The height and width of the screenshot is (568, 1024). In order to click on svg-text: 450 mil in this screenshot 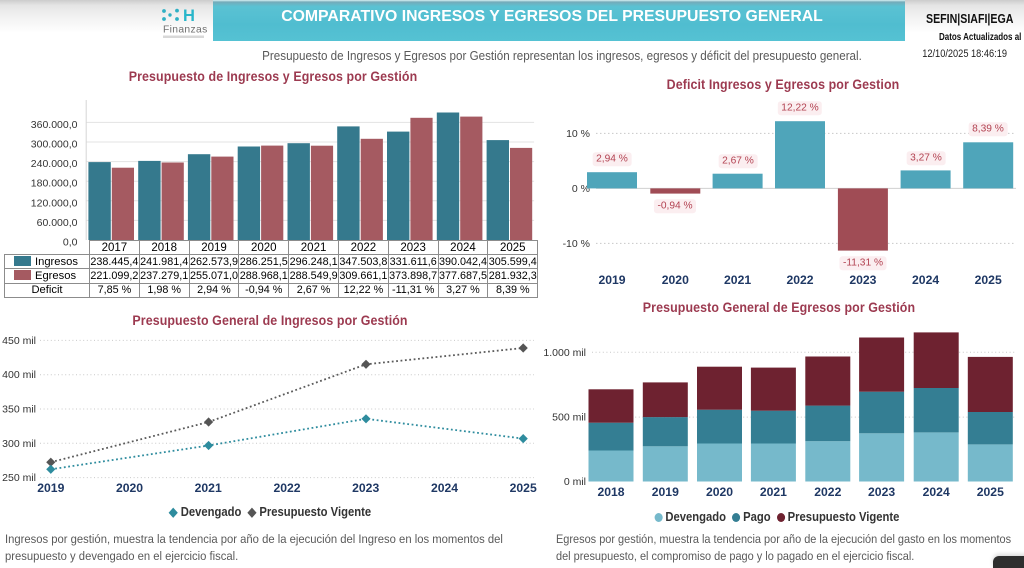, I will do `click(19, 341)`.